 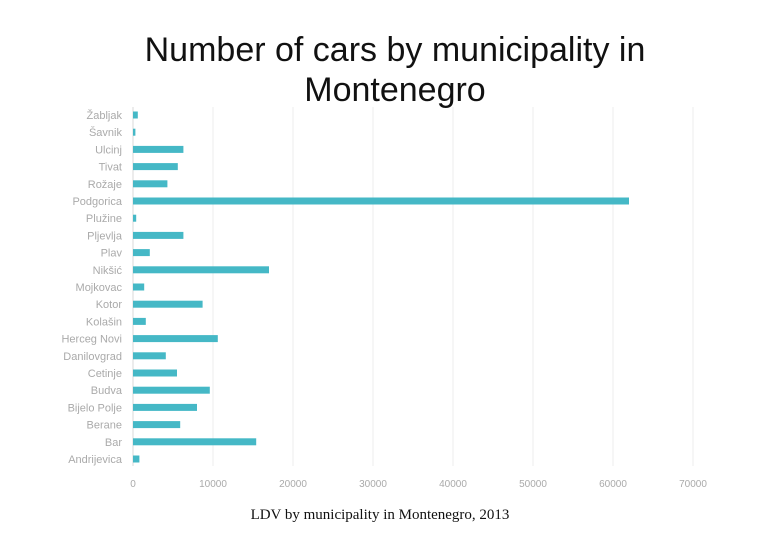 I want to click on category-label: Mojkovac, so click(x=99, y=288).